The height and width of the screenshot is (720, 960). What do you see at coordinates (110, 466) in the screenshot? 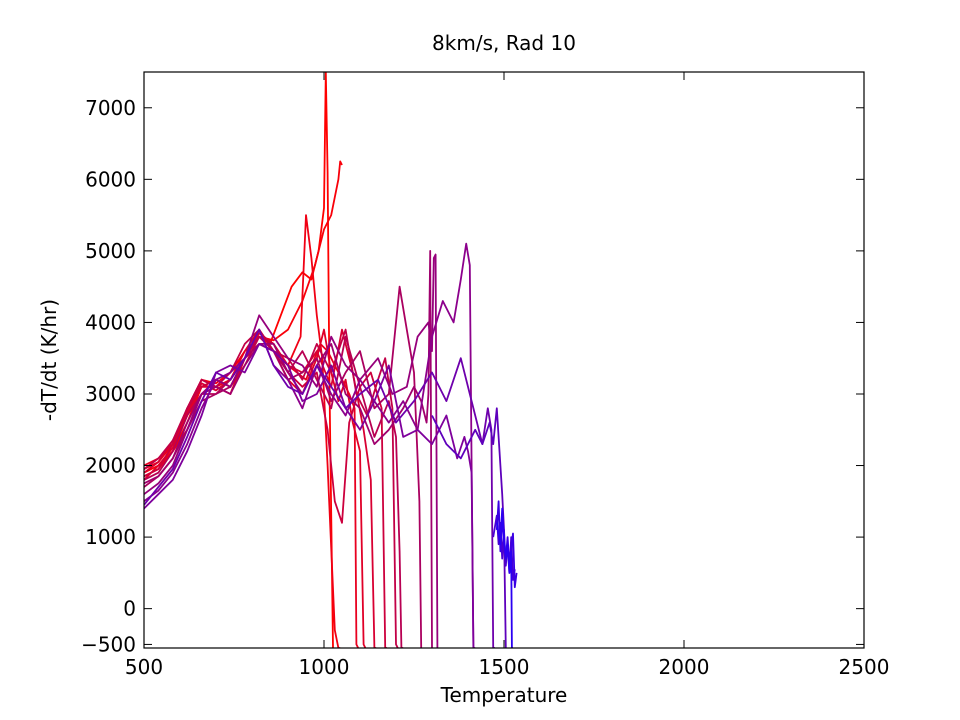
I see `y-tick-label: 2000` at bounding box center [110, 466].